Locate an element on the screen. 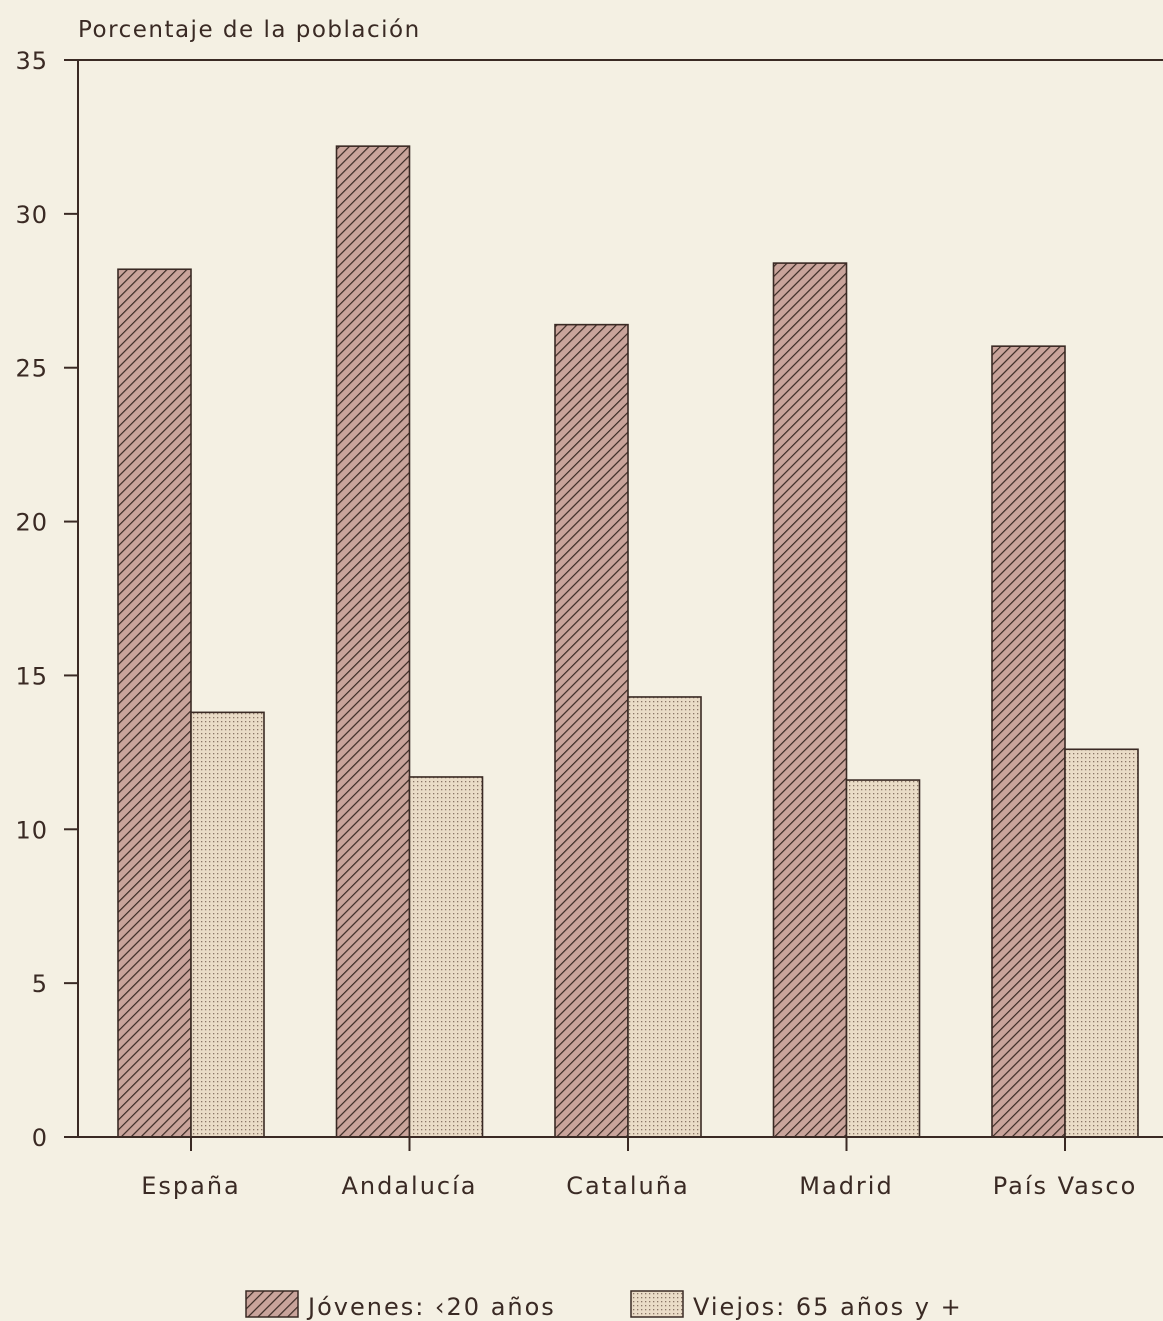 The height and width of the screenshot is (1321, 1163). legend-swatch-youth is located at coordinates (272, 1304).